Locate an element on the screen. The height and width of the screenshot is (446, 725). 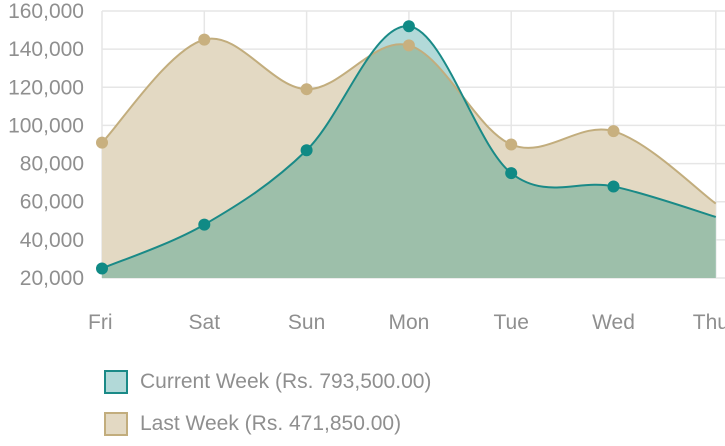
y-tick-label: 80,000 is located at coordinates (52, 164).